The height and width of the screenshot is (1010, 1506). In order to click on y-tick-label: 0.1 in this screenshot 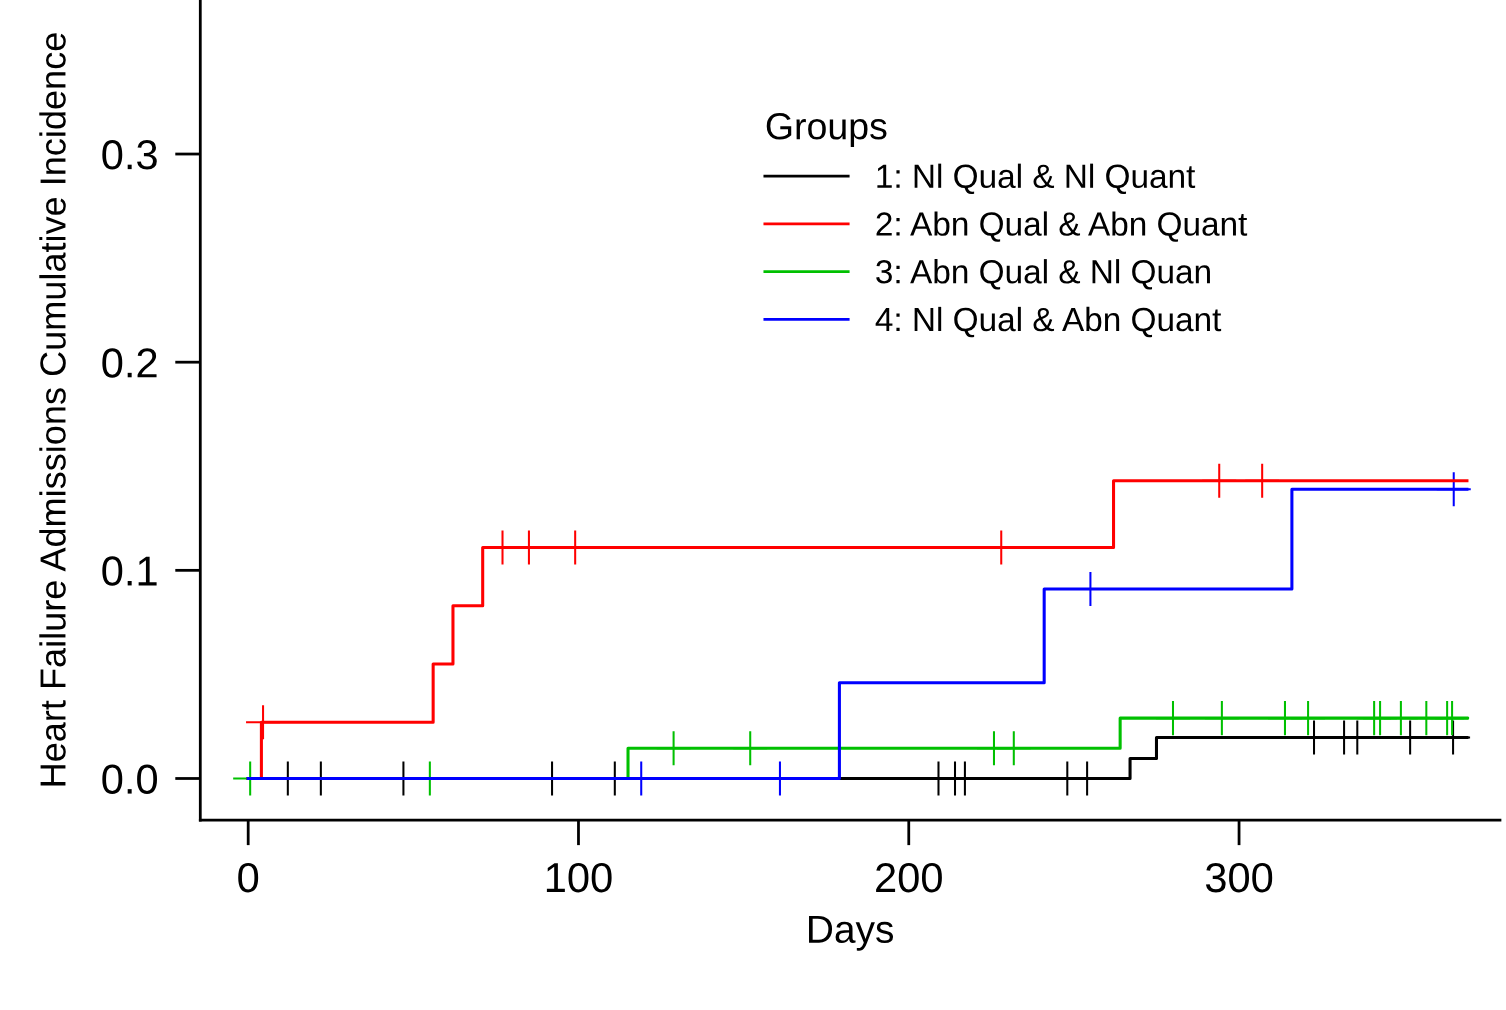, I will do `click(129, 571)`.